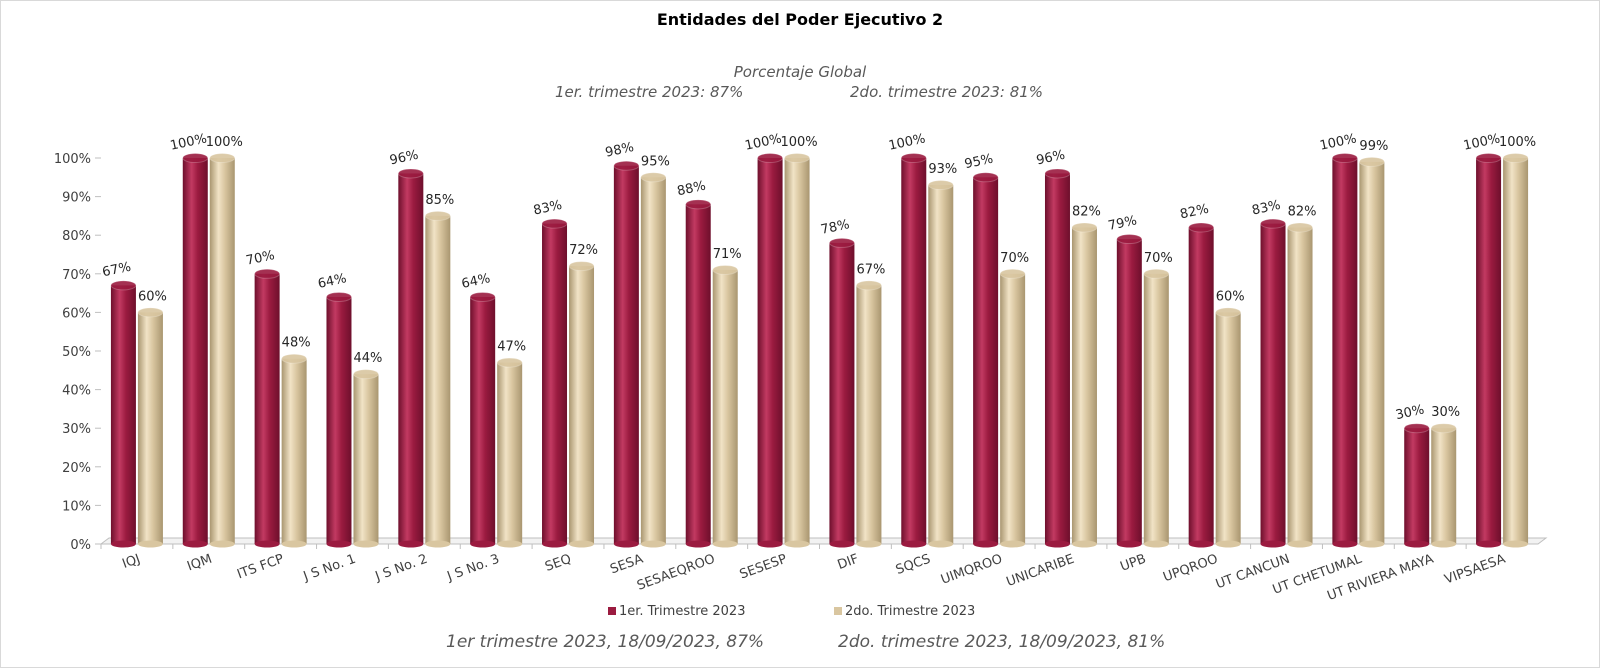  What do you see at coordinates (76, 313) in the screenshot?
I see `y-tick-label: 60%` at bounding box center [76, 313].